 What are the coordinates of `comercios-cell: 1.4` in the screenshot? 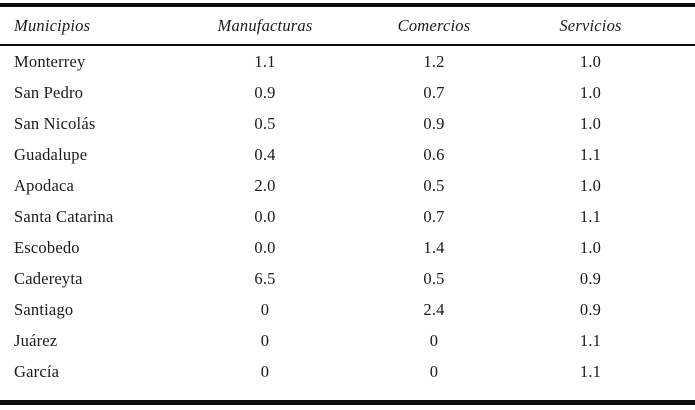 It's located at (434, 247).